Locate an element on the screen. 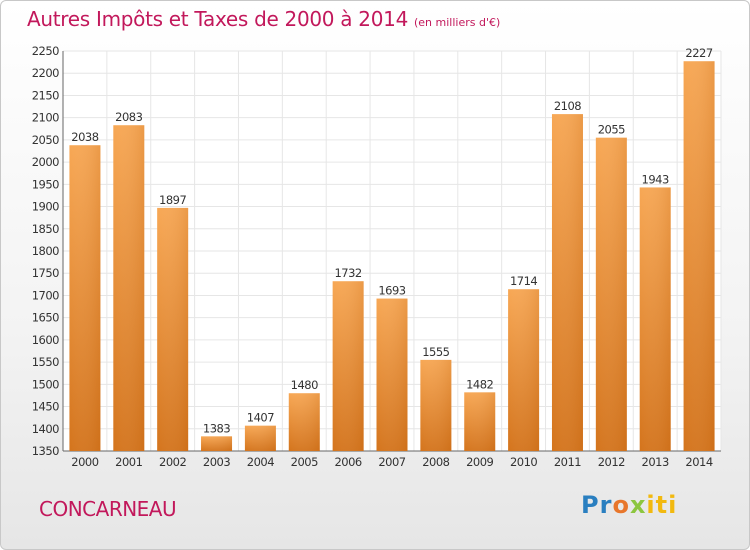  bar-shade-2012 is located at coordinates (611, 294).